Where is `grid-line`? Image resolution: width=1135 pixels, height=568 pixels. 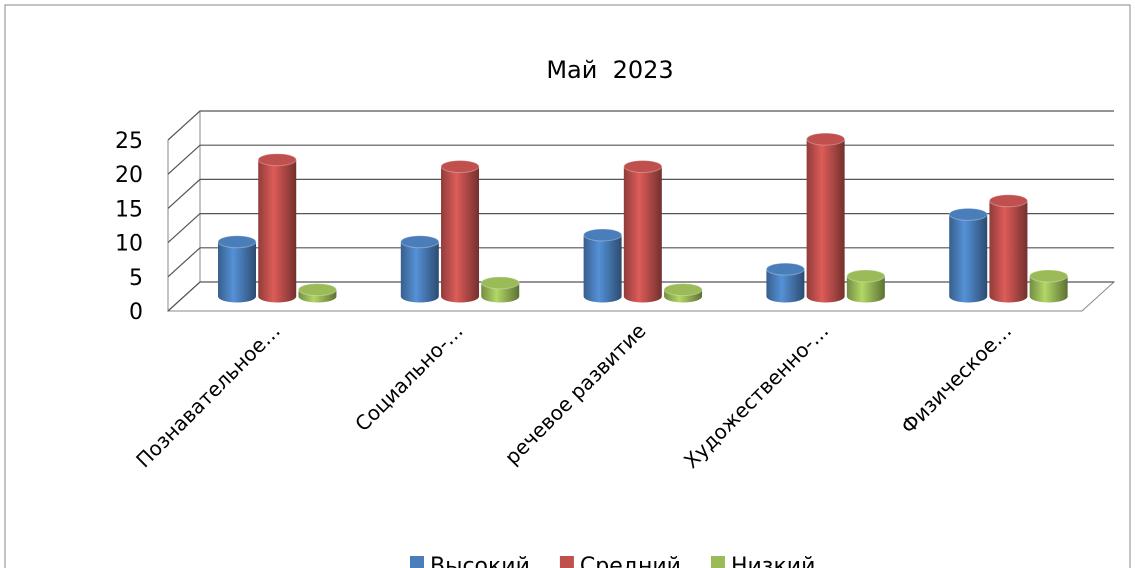 grid-line is located at coordinates (640, 125).